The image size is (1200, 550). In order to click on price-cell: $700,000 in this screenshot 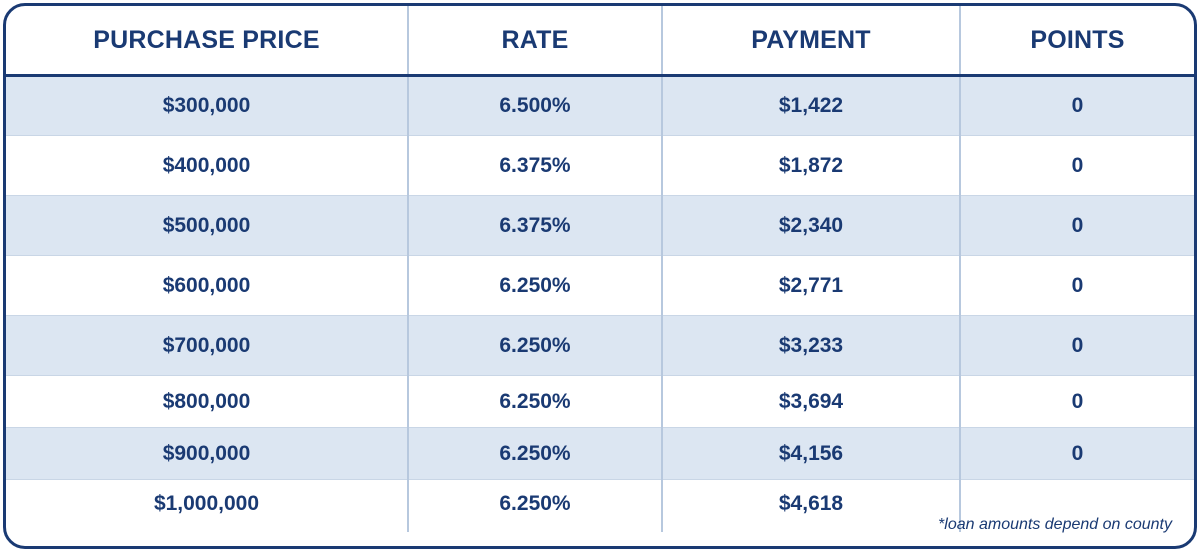, I will do `click(207, 345)`.